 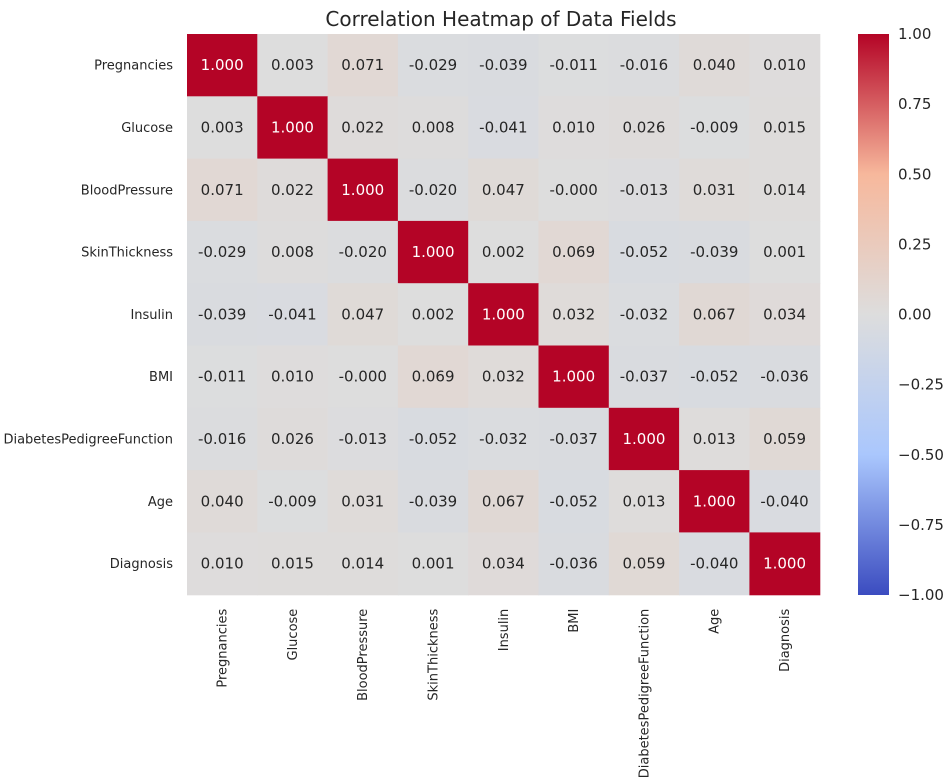 What do you see at coordinates (127, 253) in the screenshot?
I see `y-tick-label: SkinThickness` at bounding box center [127, 253].